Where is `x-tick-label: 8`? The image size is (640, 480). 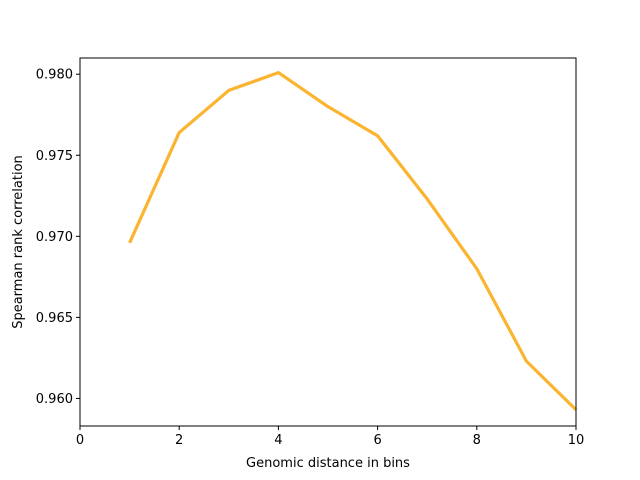
x-tick-label: 8 is located at coordinates (477, 440).